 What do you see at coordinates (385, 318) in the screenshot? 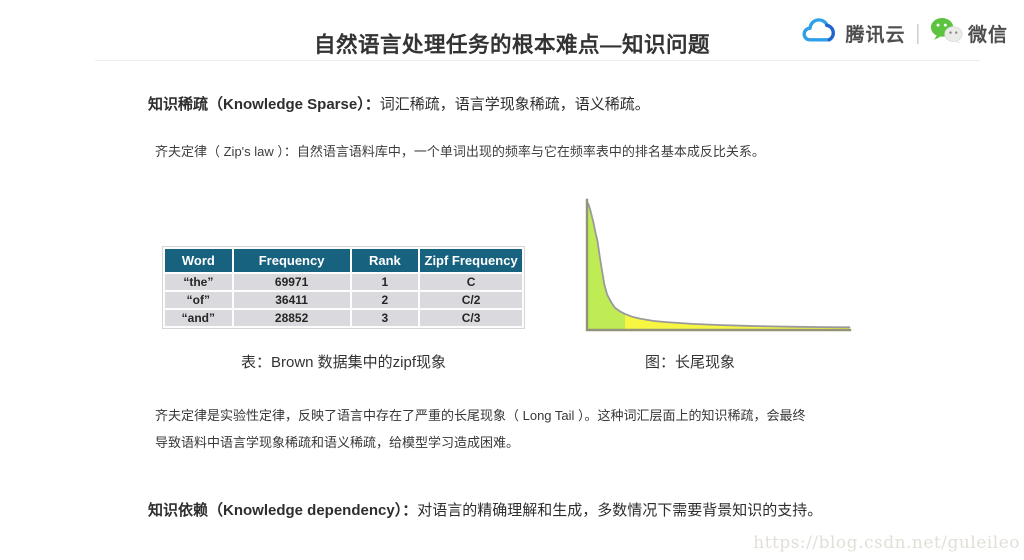
I see `cell-rank: 3` at bounding box center [385, 318].